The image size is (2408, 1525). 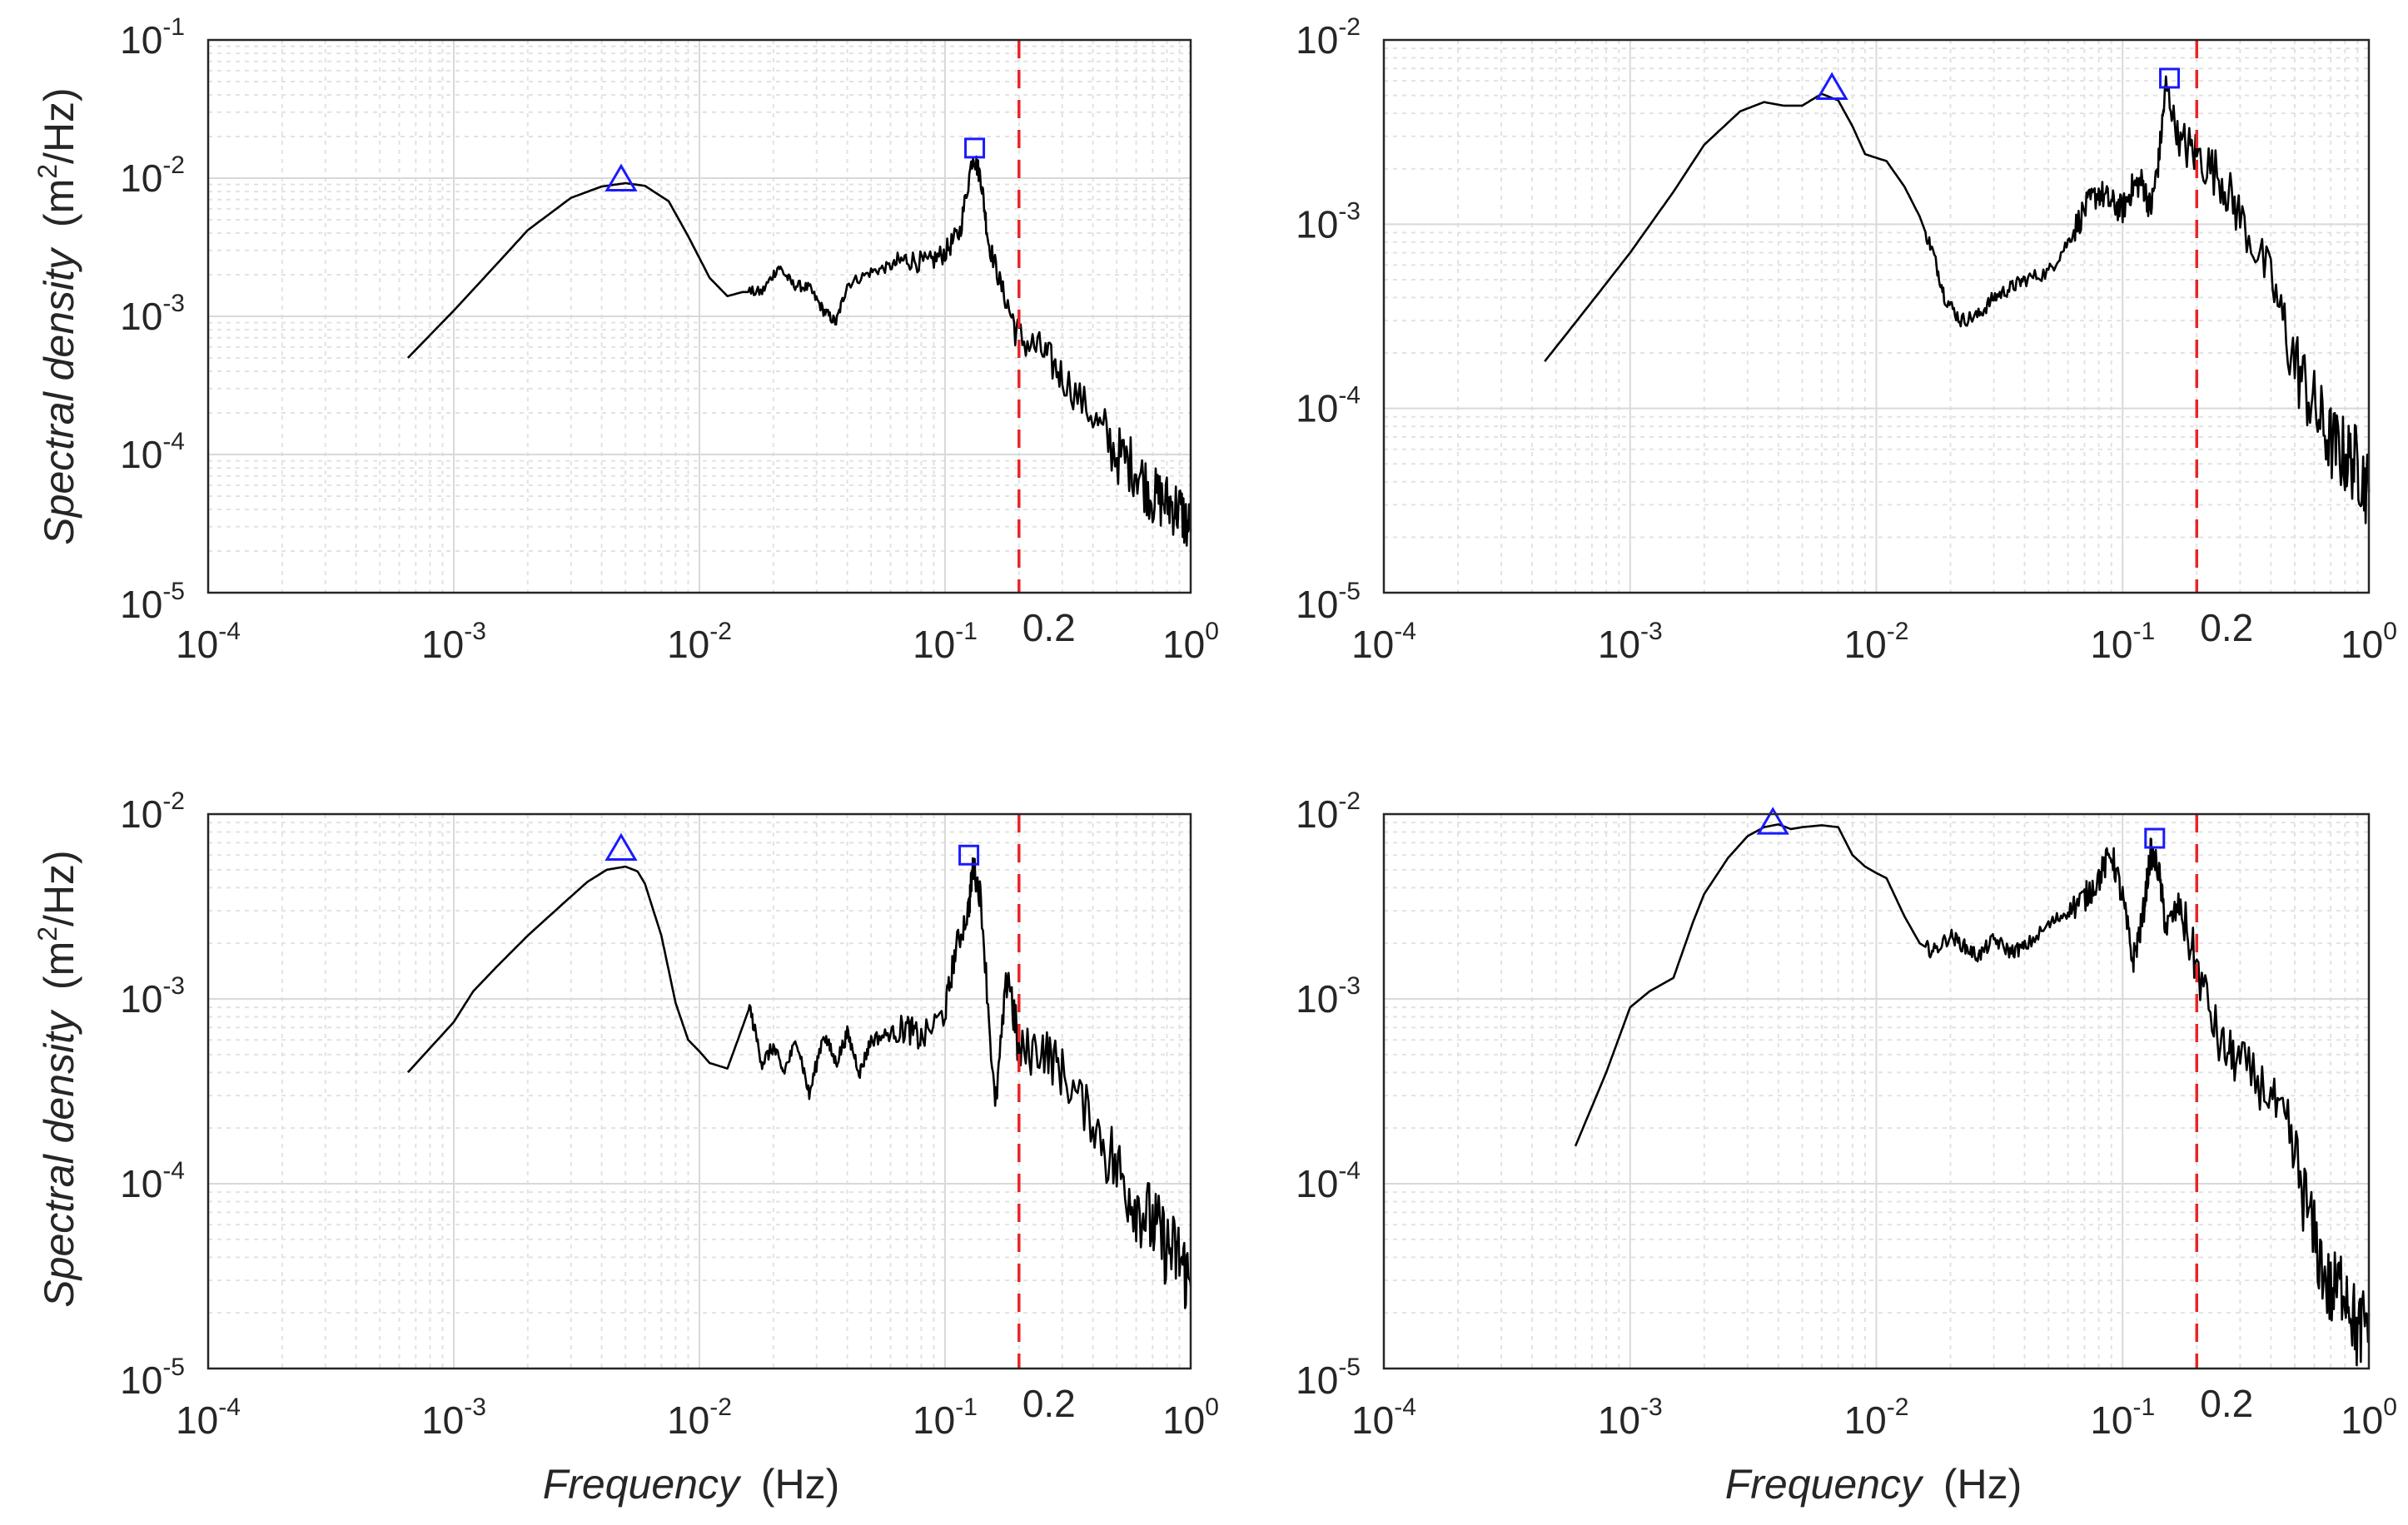 What do you see at coordinates (152, 37) in the screenshot?
I see `y-tick-label: 10⁻¹` at bounding box center [152, 37].